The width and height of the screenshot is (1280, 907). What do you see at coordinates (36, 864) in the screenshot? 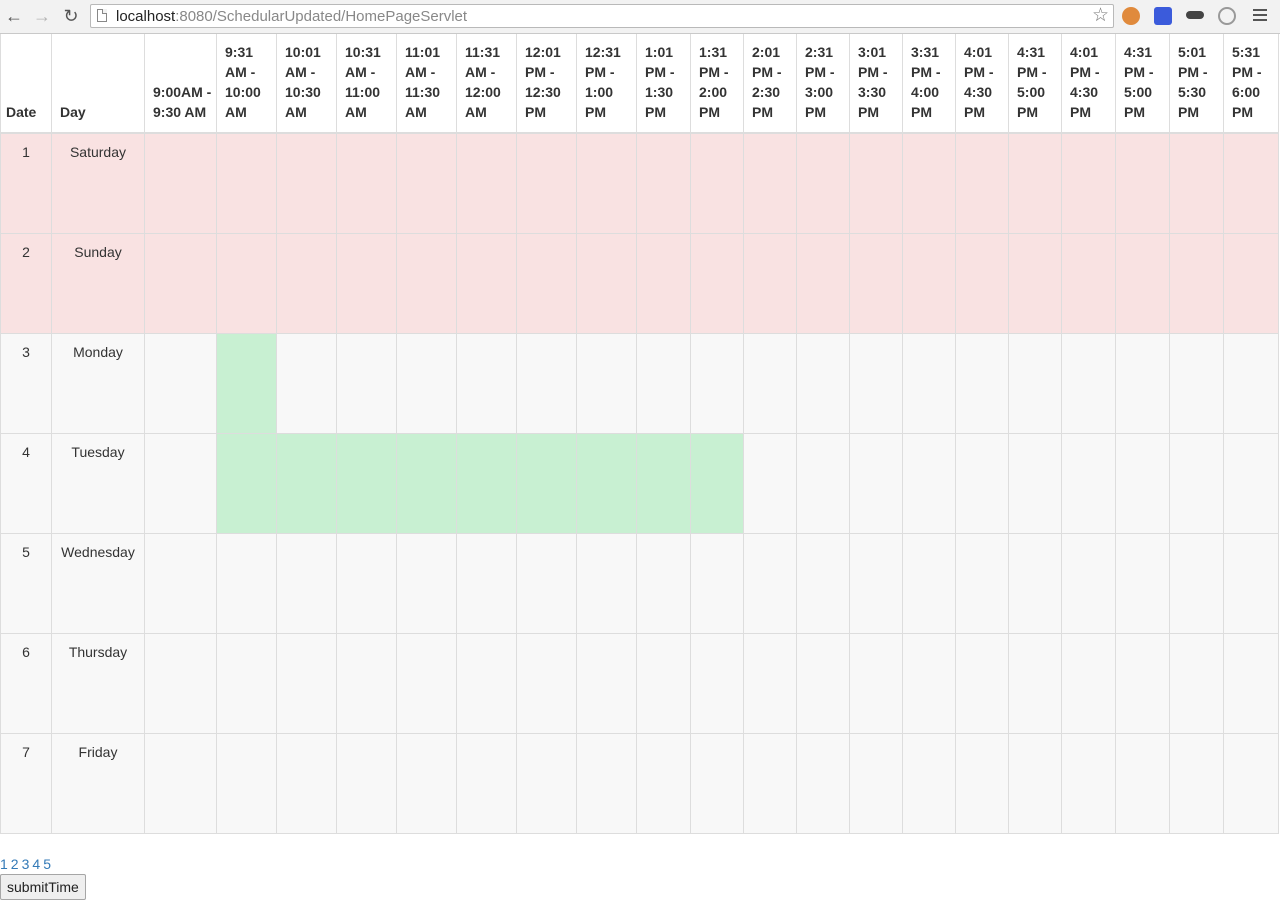
I see `page-link-4: 4` at bounding box center [36, 864].